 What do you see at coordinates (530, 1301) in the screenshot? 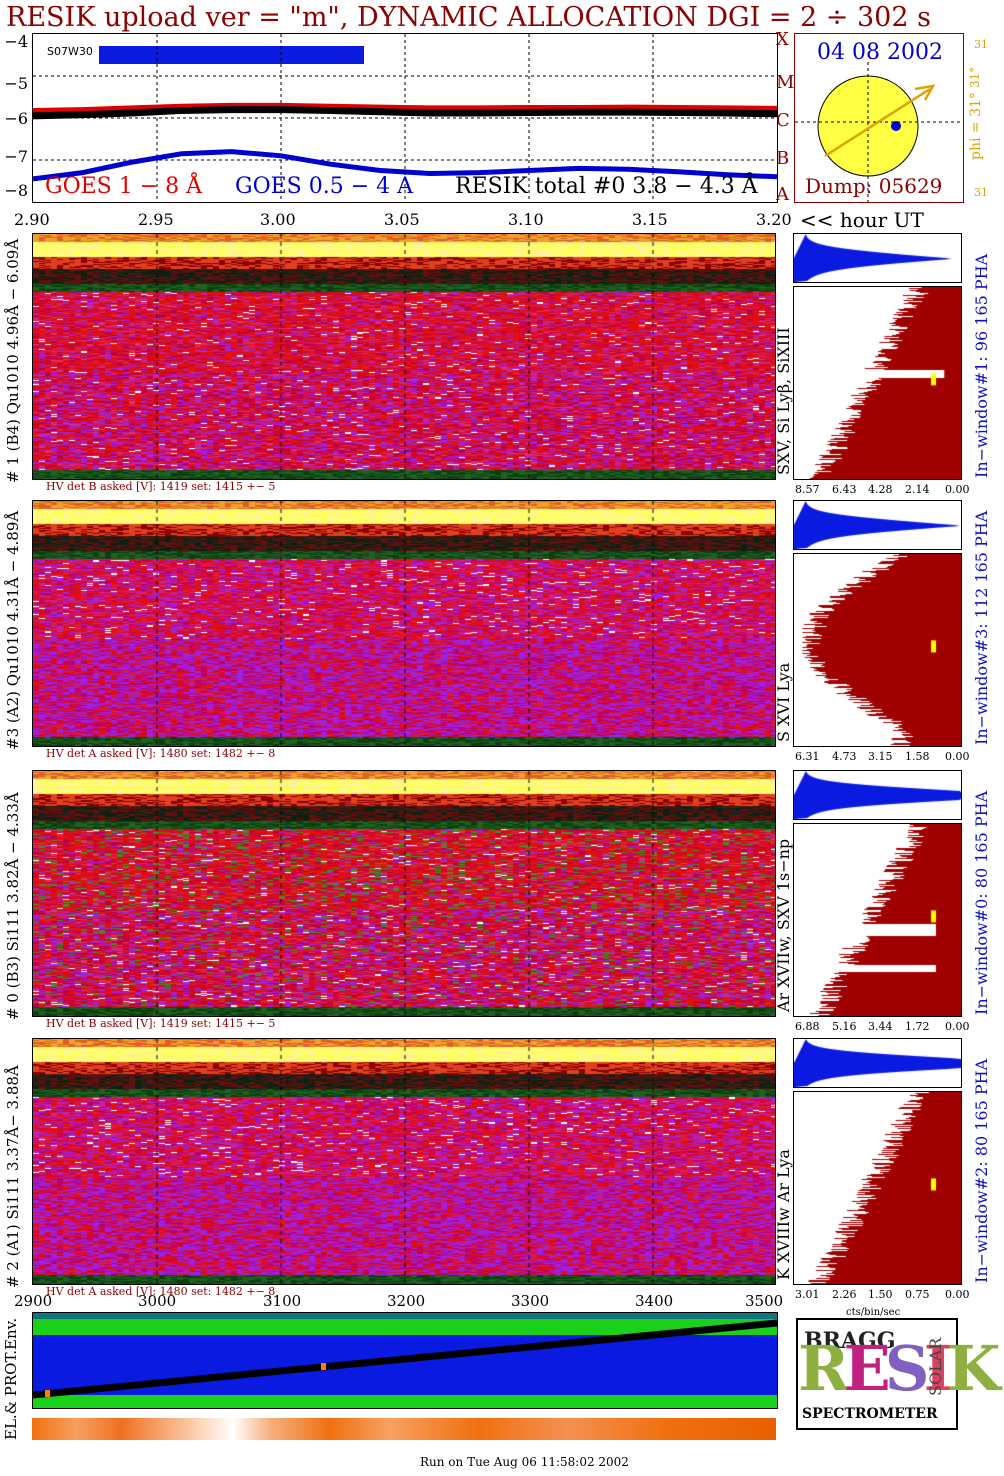
I see `env-xtick: 3300` at bounding box center [530, 1301].